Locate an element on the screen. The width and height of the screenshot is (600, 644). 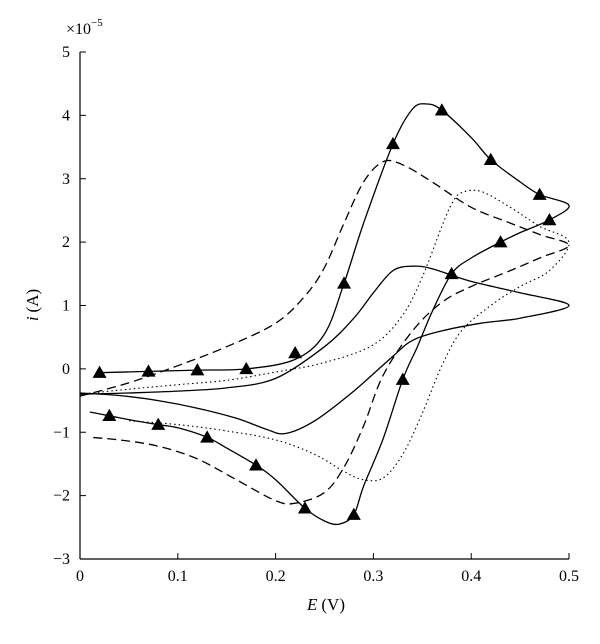
y-tick-label: 5 is located at coordinates (66, 52).